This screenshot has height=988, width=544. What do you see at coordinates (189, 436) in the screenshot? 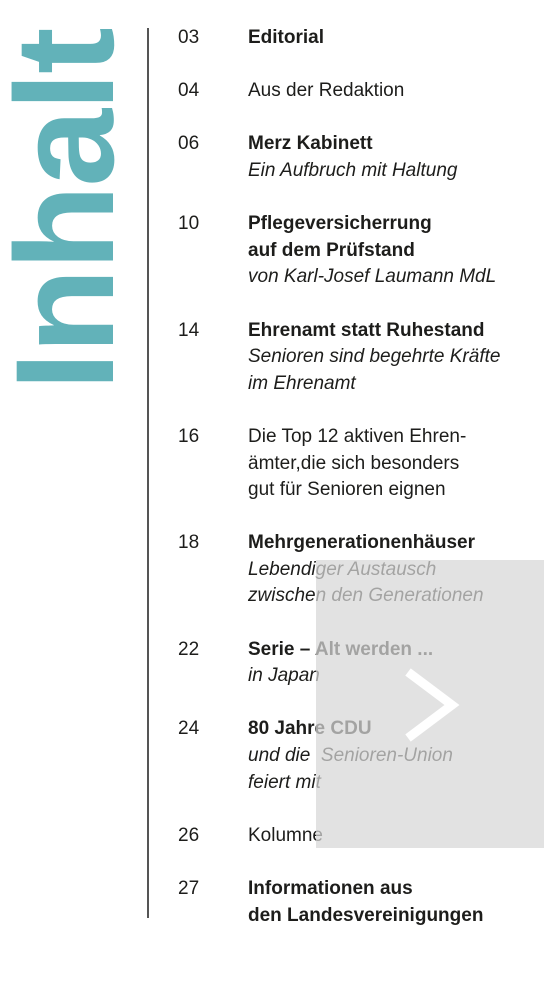
I see `page-number: 16` at bounding box center [189, 436].